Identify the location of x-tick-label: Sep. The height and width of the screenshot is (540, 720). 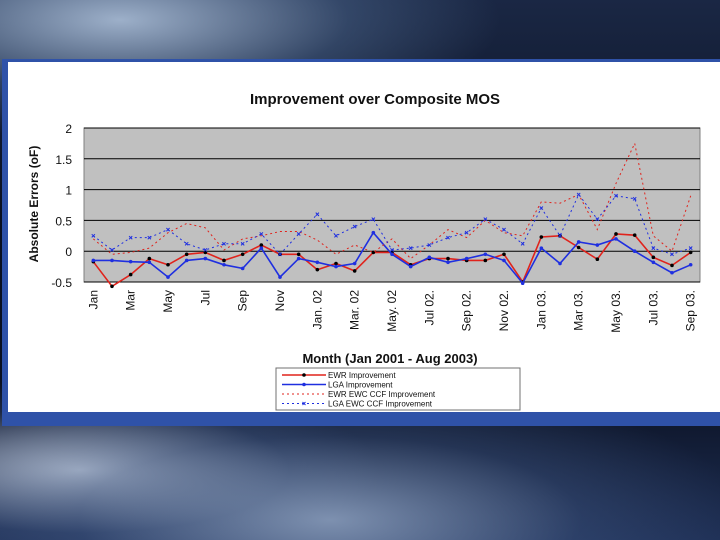
(243, 301).